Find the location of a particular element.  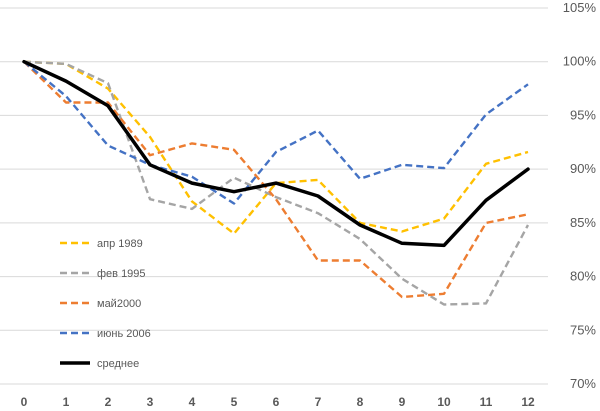

x-tick-label: 6 is located at coordinates (276, 402).